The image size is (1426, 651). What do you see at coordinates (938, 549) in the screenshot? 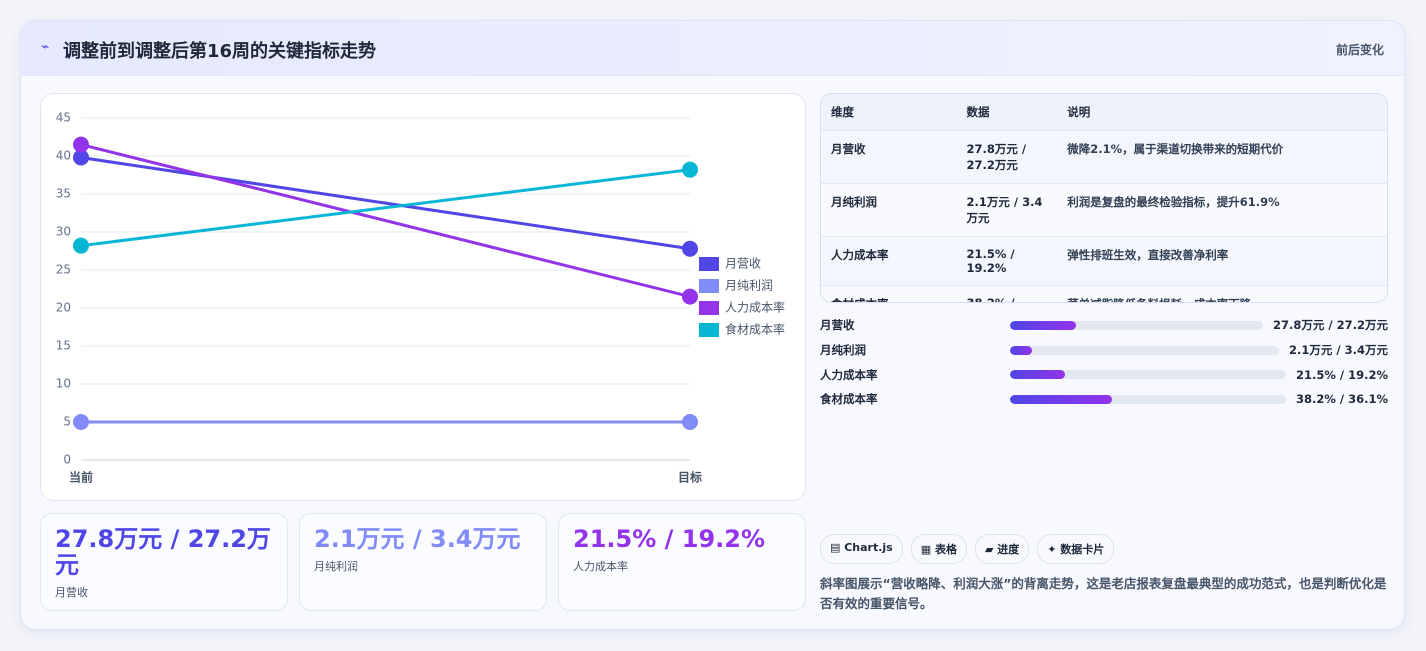
I see `chip: ▦ 表格` at bounding box center [938, 549].